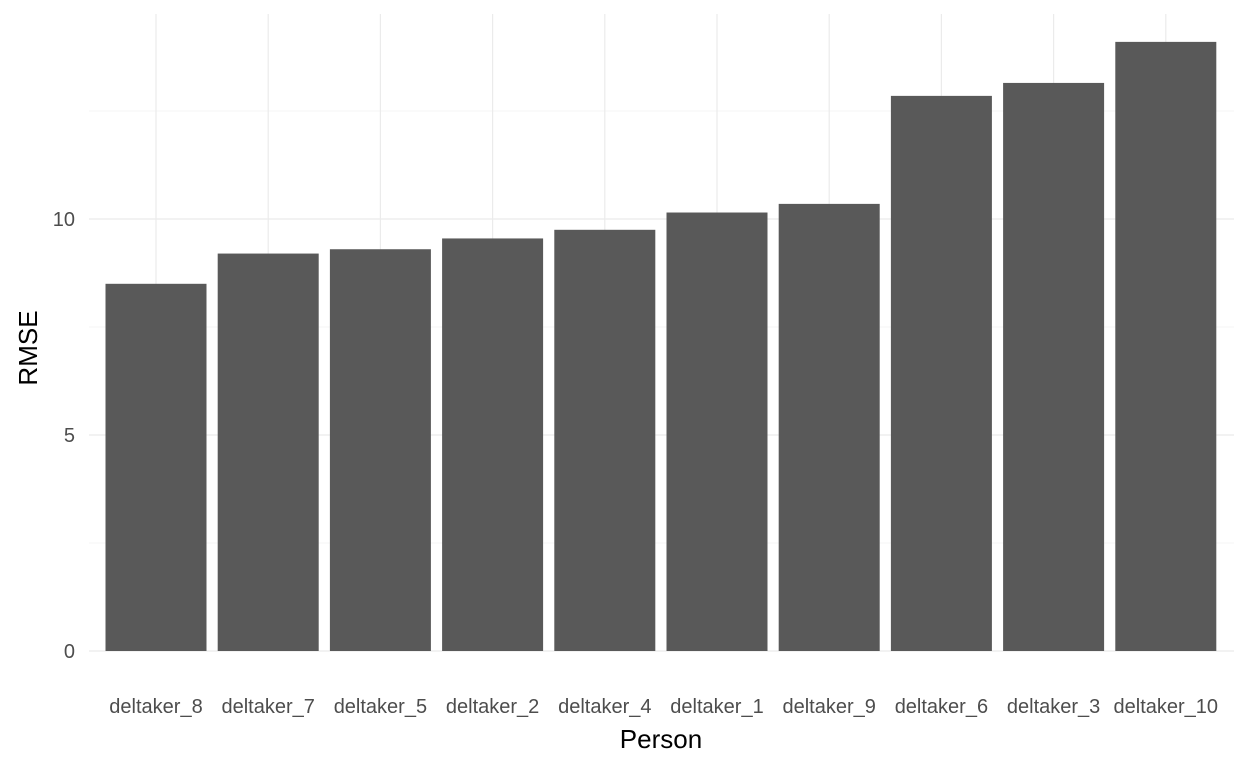 The height and width of the screenshot is (768, 1248). I want to click on x-tick-label: deltaker_5, so click(380, 707).